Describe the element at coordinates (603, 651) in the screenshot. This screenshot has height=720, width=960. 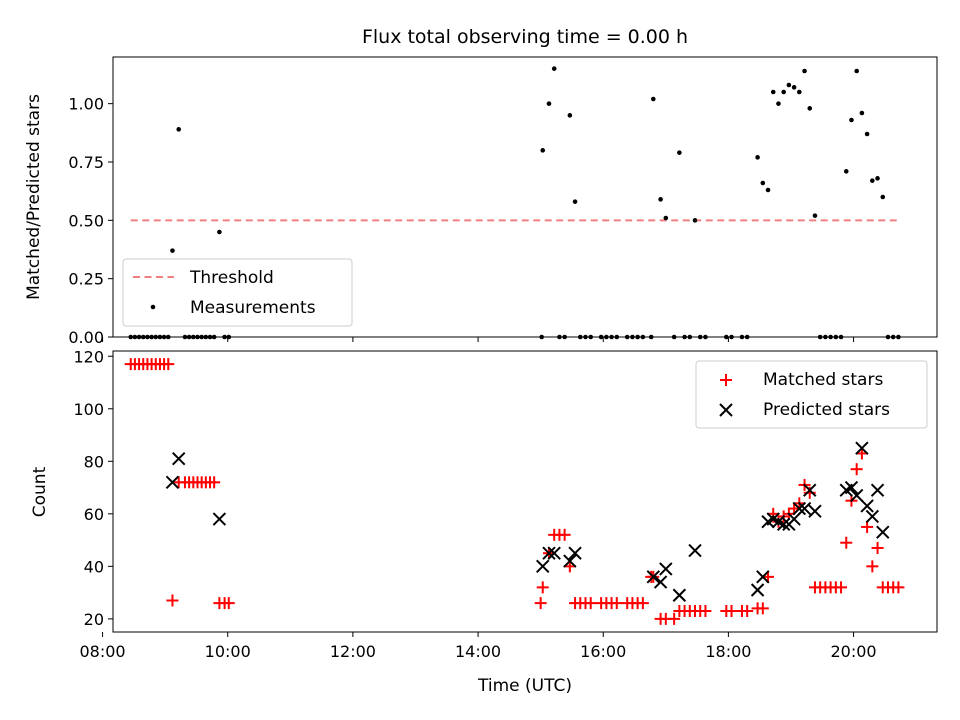
I see `bottom-x-tick-label: 16:00` at that location.